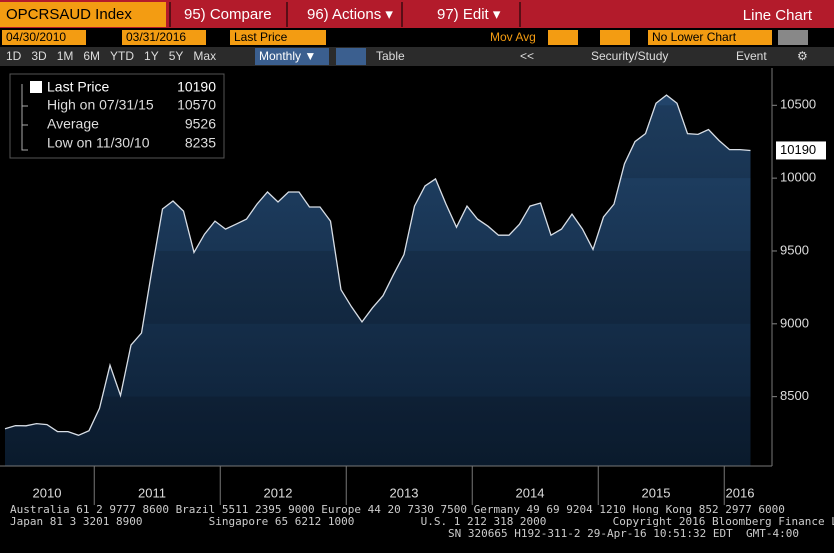  Describe the element at coordinates (156, 37) in the screenshot. I see `end-date: 03/31/2016` at that location.